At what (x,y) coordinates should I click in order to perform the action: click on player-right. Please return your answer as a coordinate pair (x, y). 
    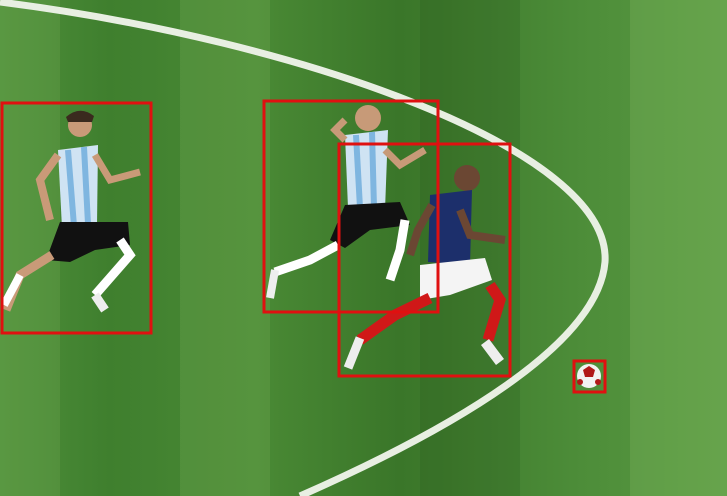
    Looking at the image, I should click on (425, 267).